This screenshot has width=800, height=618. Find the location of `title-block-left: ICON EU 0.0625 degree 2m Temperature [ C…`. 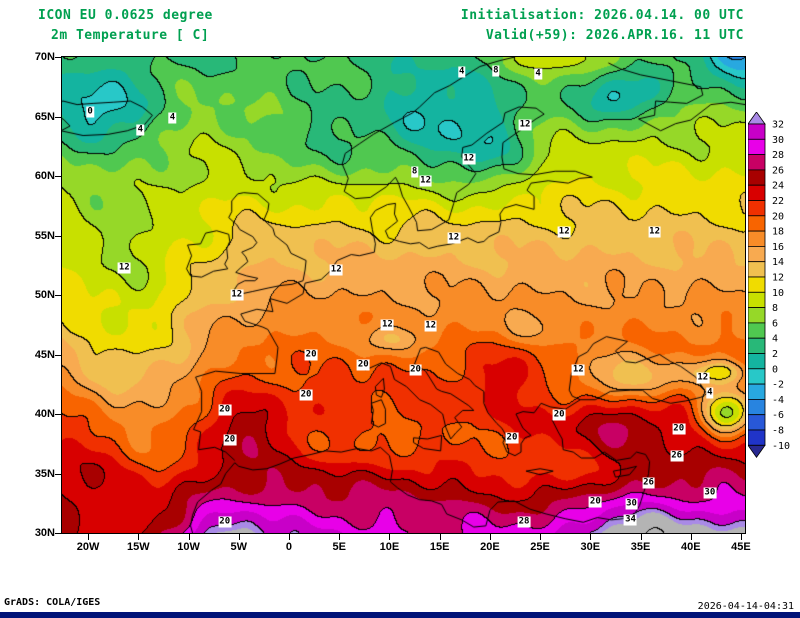

title-block-left: ICON EU 0.0625 degree 2m Temperature [ C… is located at coordinates (125, 26).